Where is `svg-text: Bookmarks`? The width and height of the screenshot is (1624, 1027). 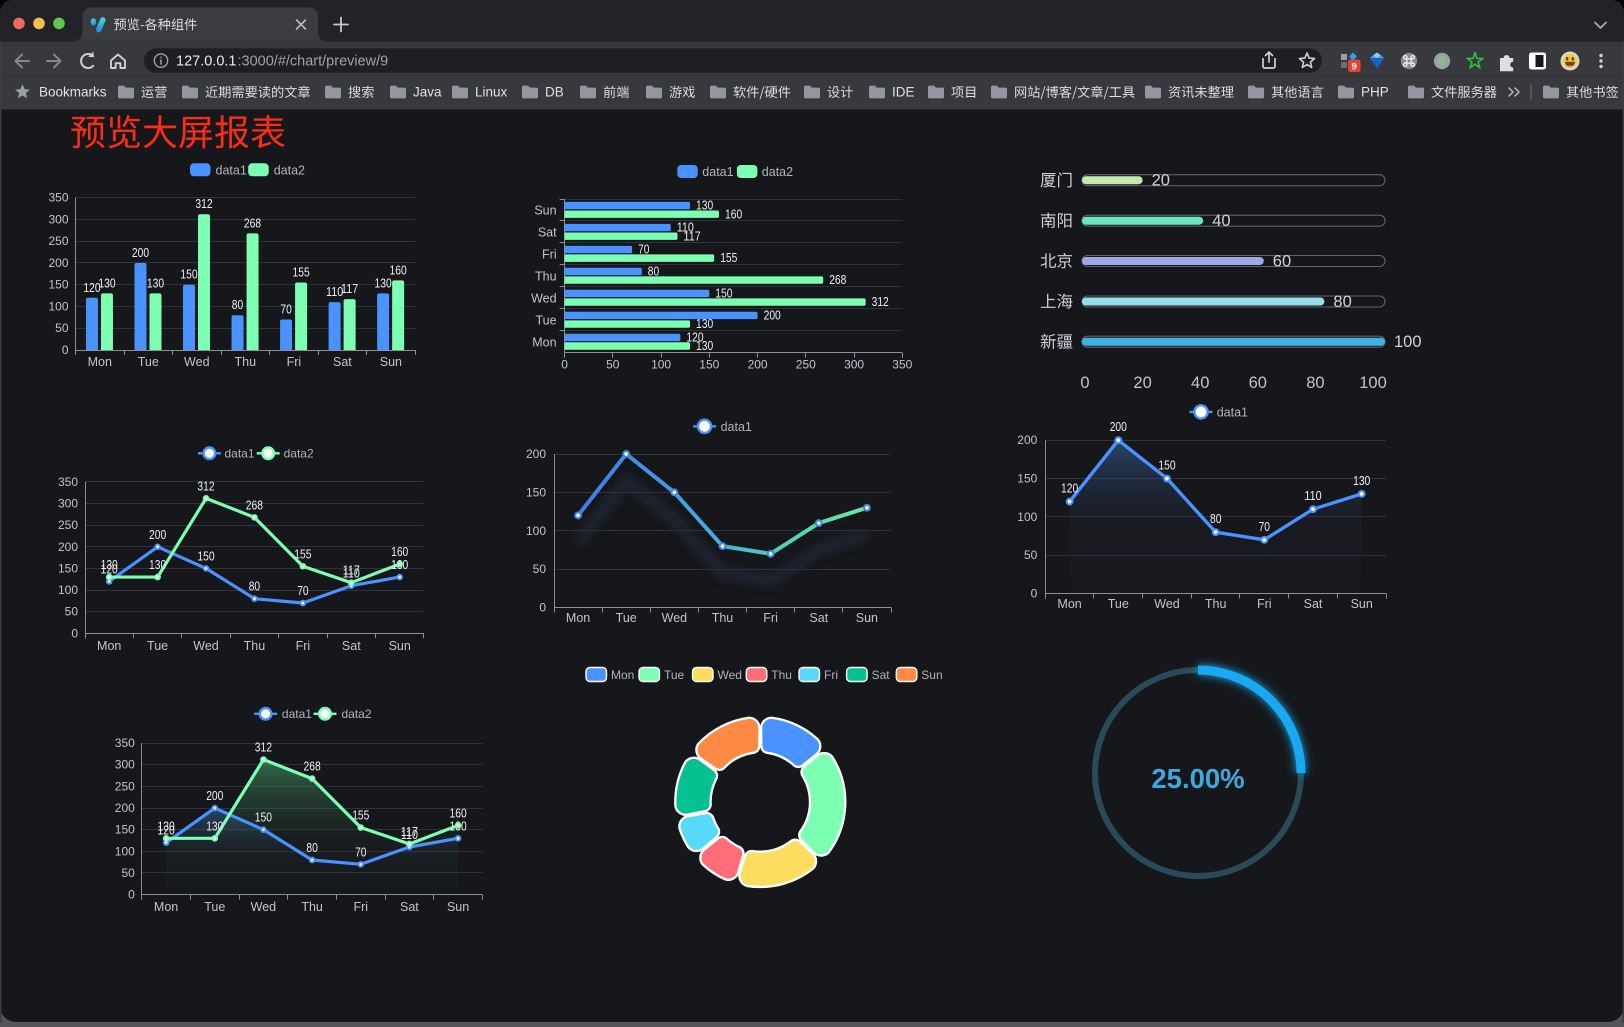
svg-text: Bookmarks is located at coordinates (73, 92).